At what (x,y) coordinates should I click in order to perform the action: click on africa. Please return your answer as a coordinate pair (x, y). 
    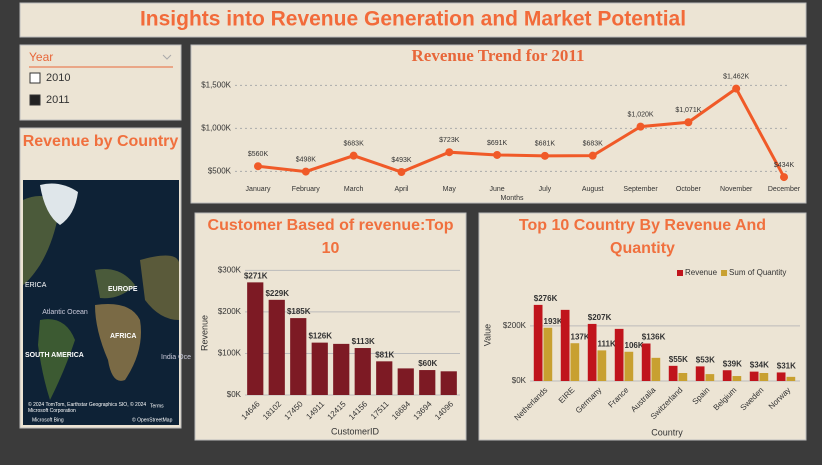
    Looking at the image, I should click on (118, 342).